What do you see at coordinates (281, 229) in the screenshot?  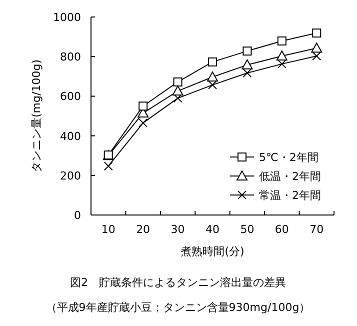 I see `x-tick-label: 60` at bounding box center [281, 229].